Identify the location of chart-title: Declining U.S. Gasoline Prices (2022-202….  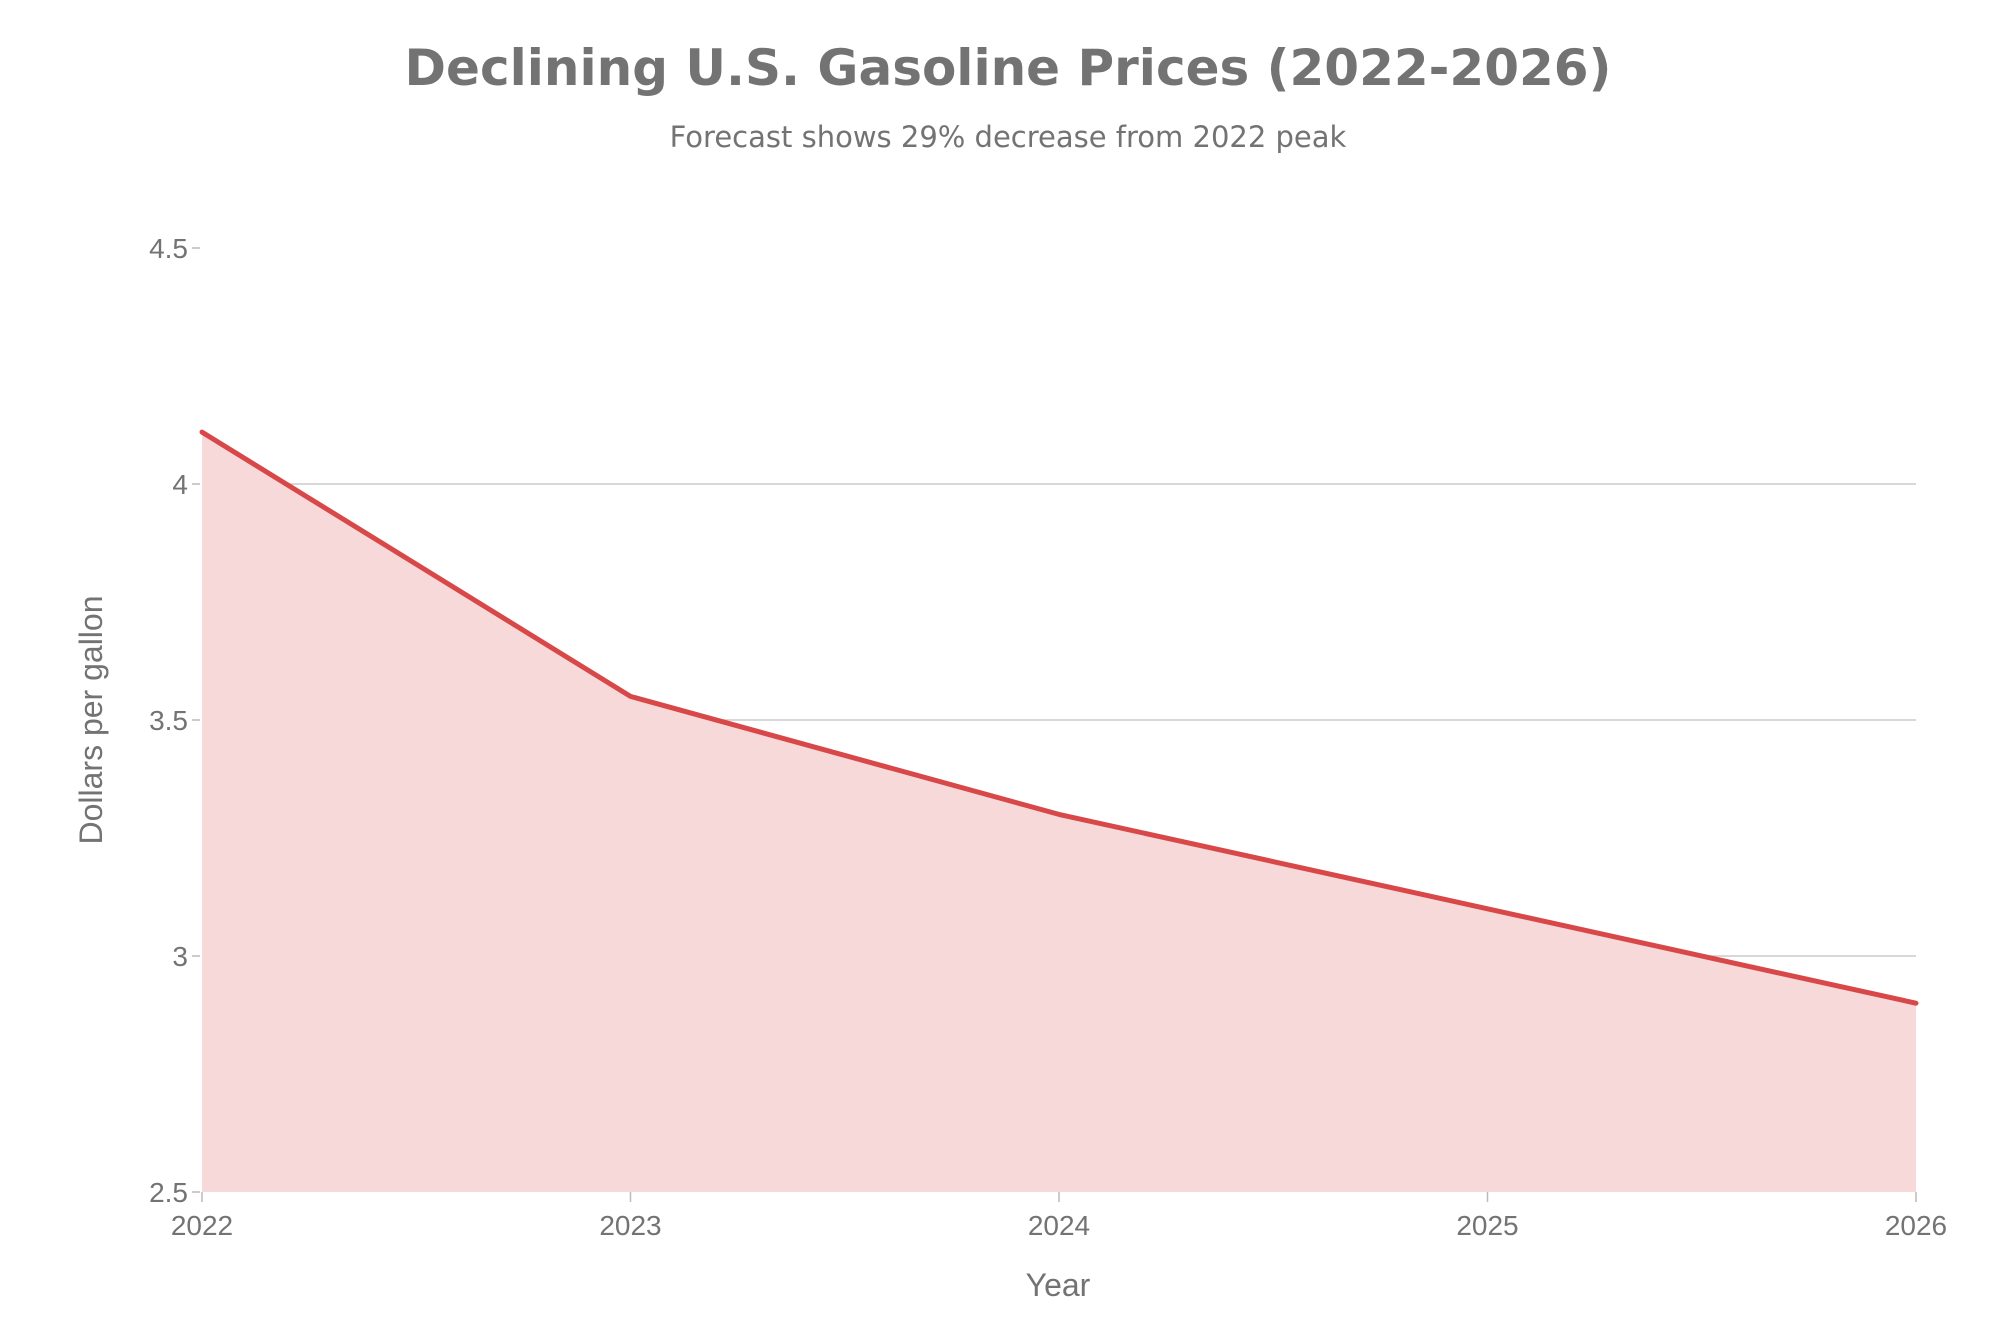
(1008, 68).